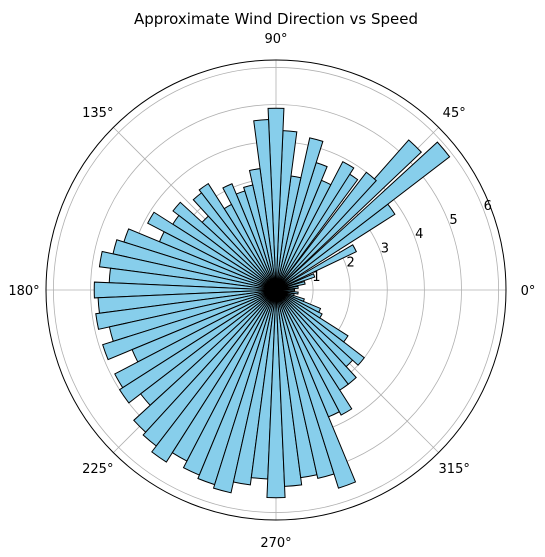  What do you see at coordinates (97, 469) in the screenshot?
I see `angle-tick-225: 225°` at bounding box center [97, 469].